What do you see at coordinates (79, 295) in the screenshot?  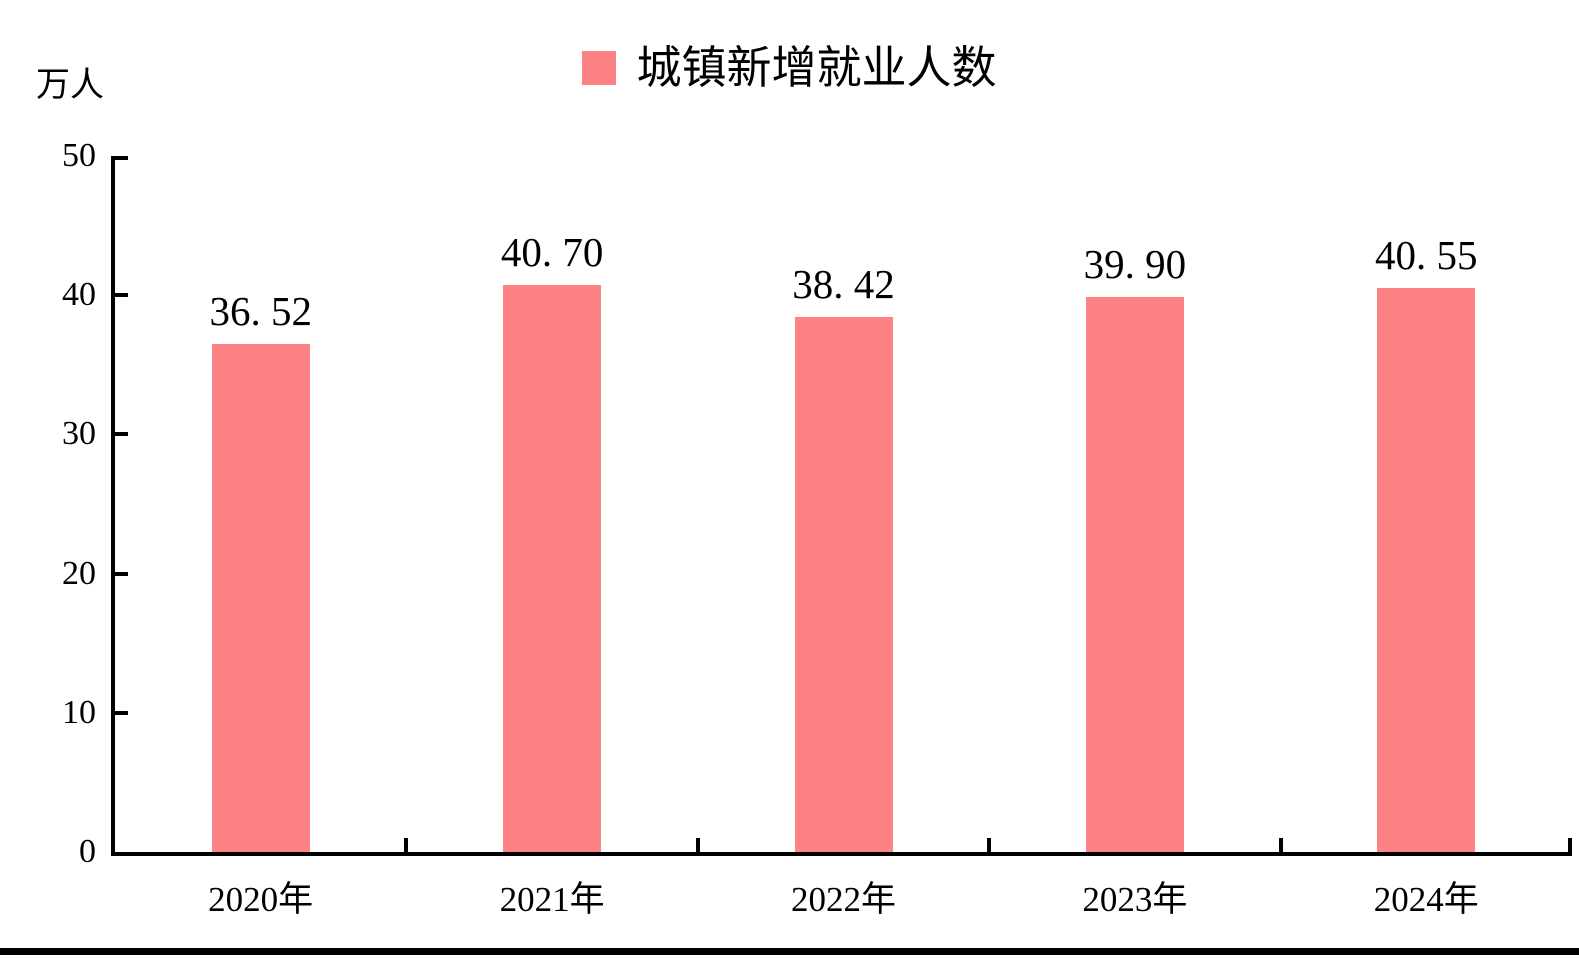 I see `y-axis-tick-label: 40` at bounding box center [79, 295].